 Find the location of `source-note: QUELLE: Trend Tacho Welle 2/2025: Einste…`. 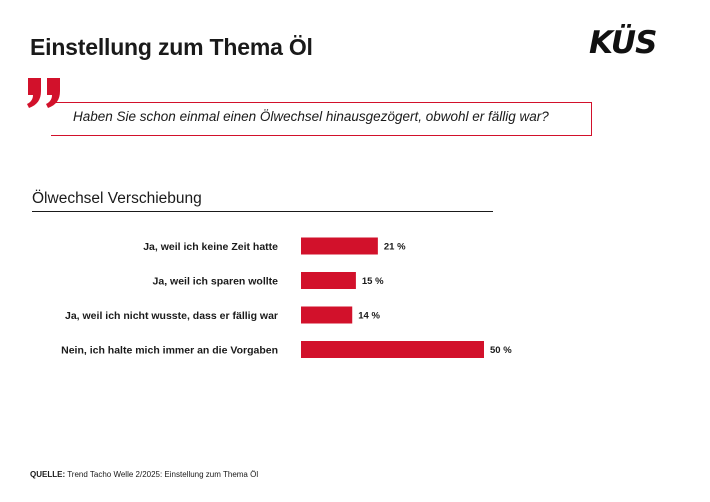

source-note: QUELLE: Trend Tacho Welle 2/2025: Einste… is located at coordinates (144, 474).